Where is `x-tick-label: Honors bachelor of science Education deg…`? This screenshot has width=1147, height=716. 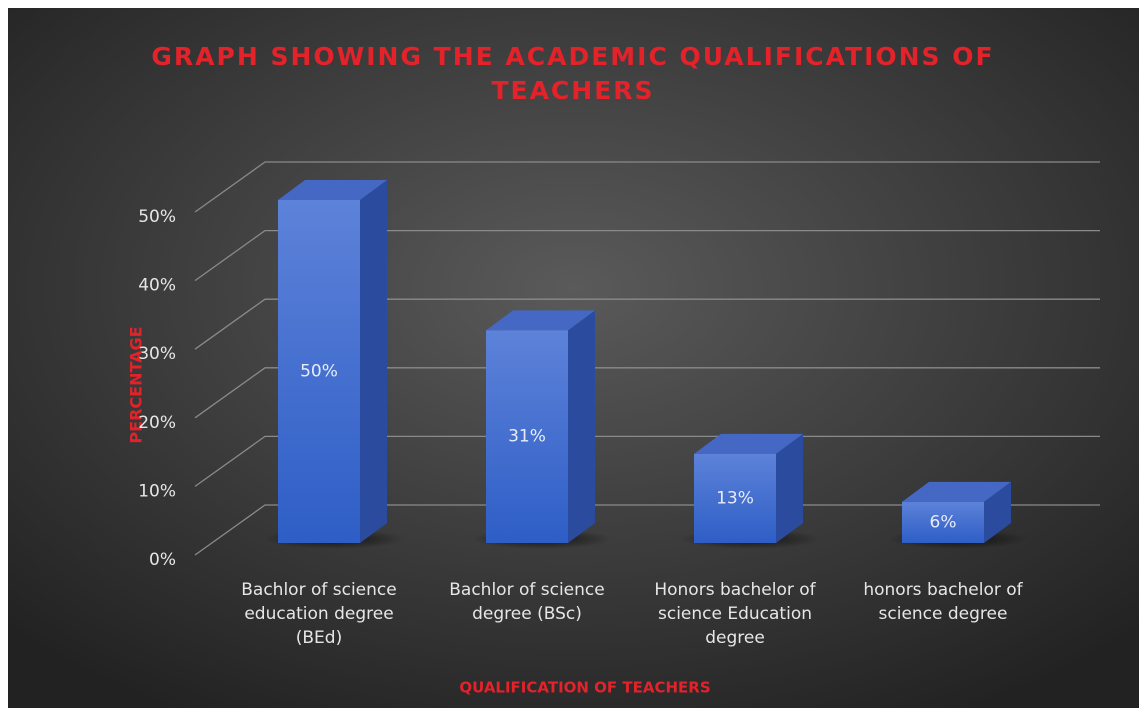
x-tick-label: Honors bachelor of science Education deg… is located at coordinates (735, 614).